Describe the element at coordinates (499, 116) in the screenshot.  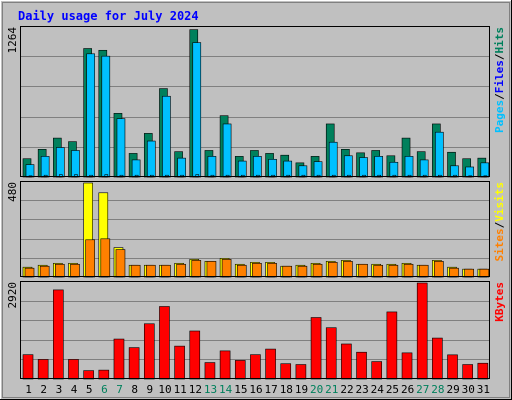
I see `legend-entry: Pages` at that location.